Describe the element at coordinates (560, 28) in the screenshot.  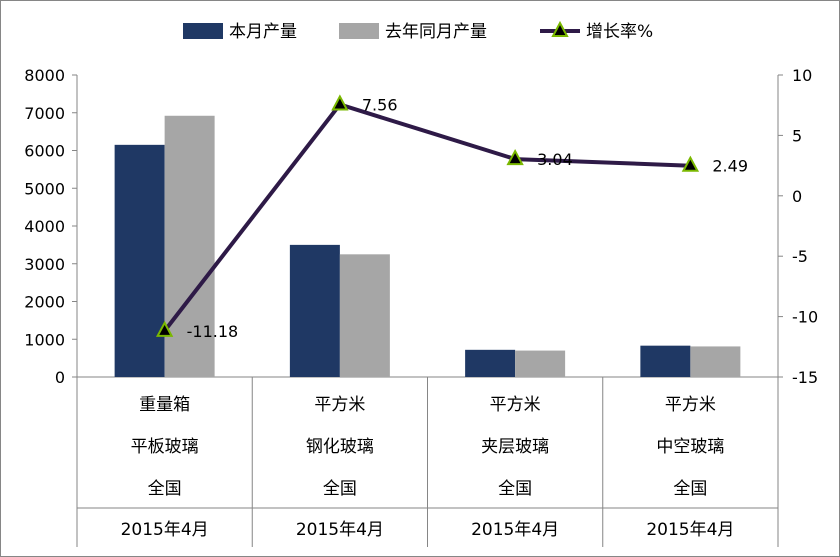
I see `legend-marker` at that location.